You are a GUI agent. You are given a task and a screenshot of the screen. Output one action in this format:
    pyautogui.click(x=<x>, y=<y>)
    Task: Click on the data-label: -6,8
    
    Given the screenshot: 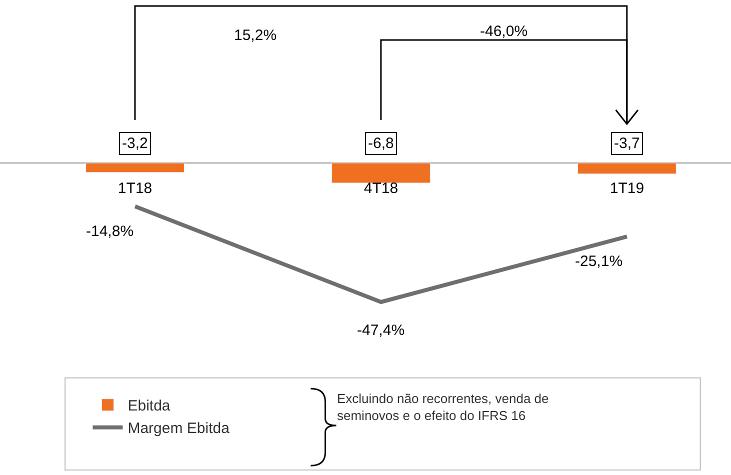 What is the action you would take?
    pyautogui.click(x=381, y=143)
    